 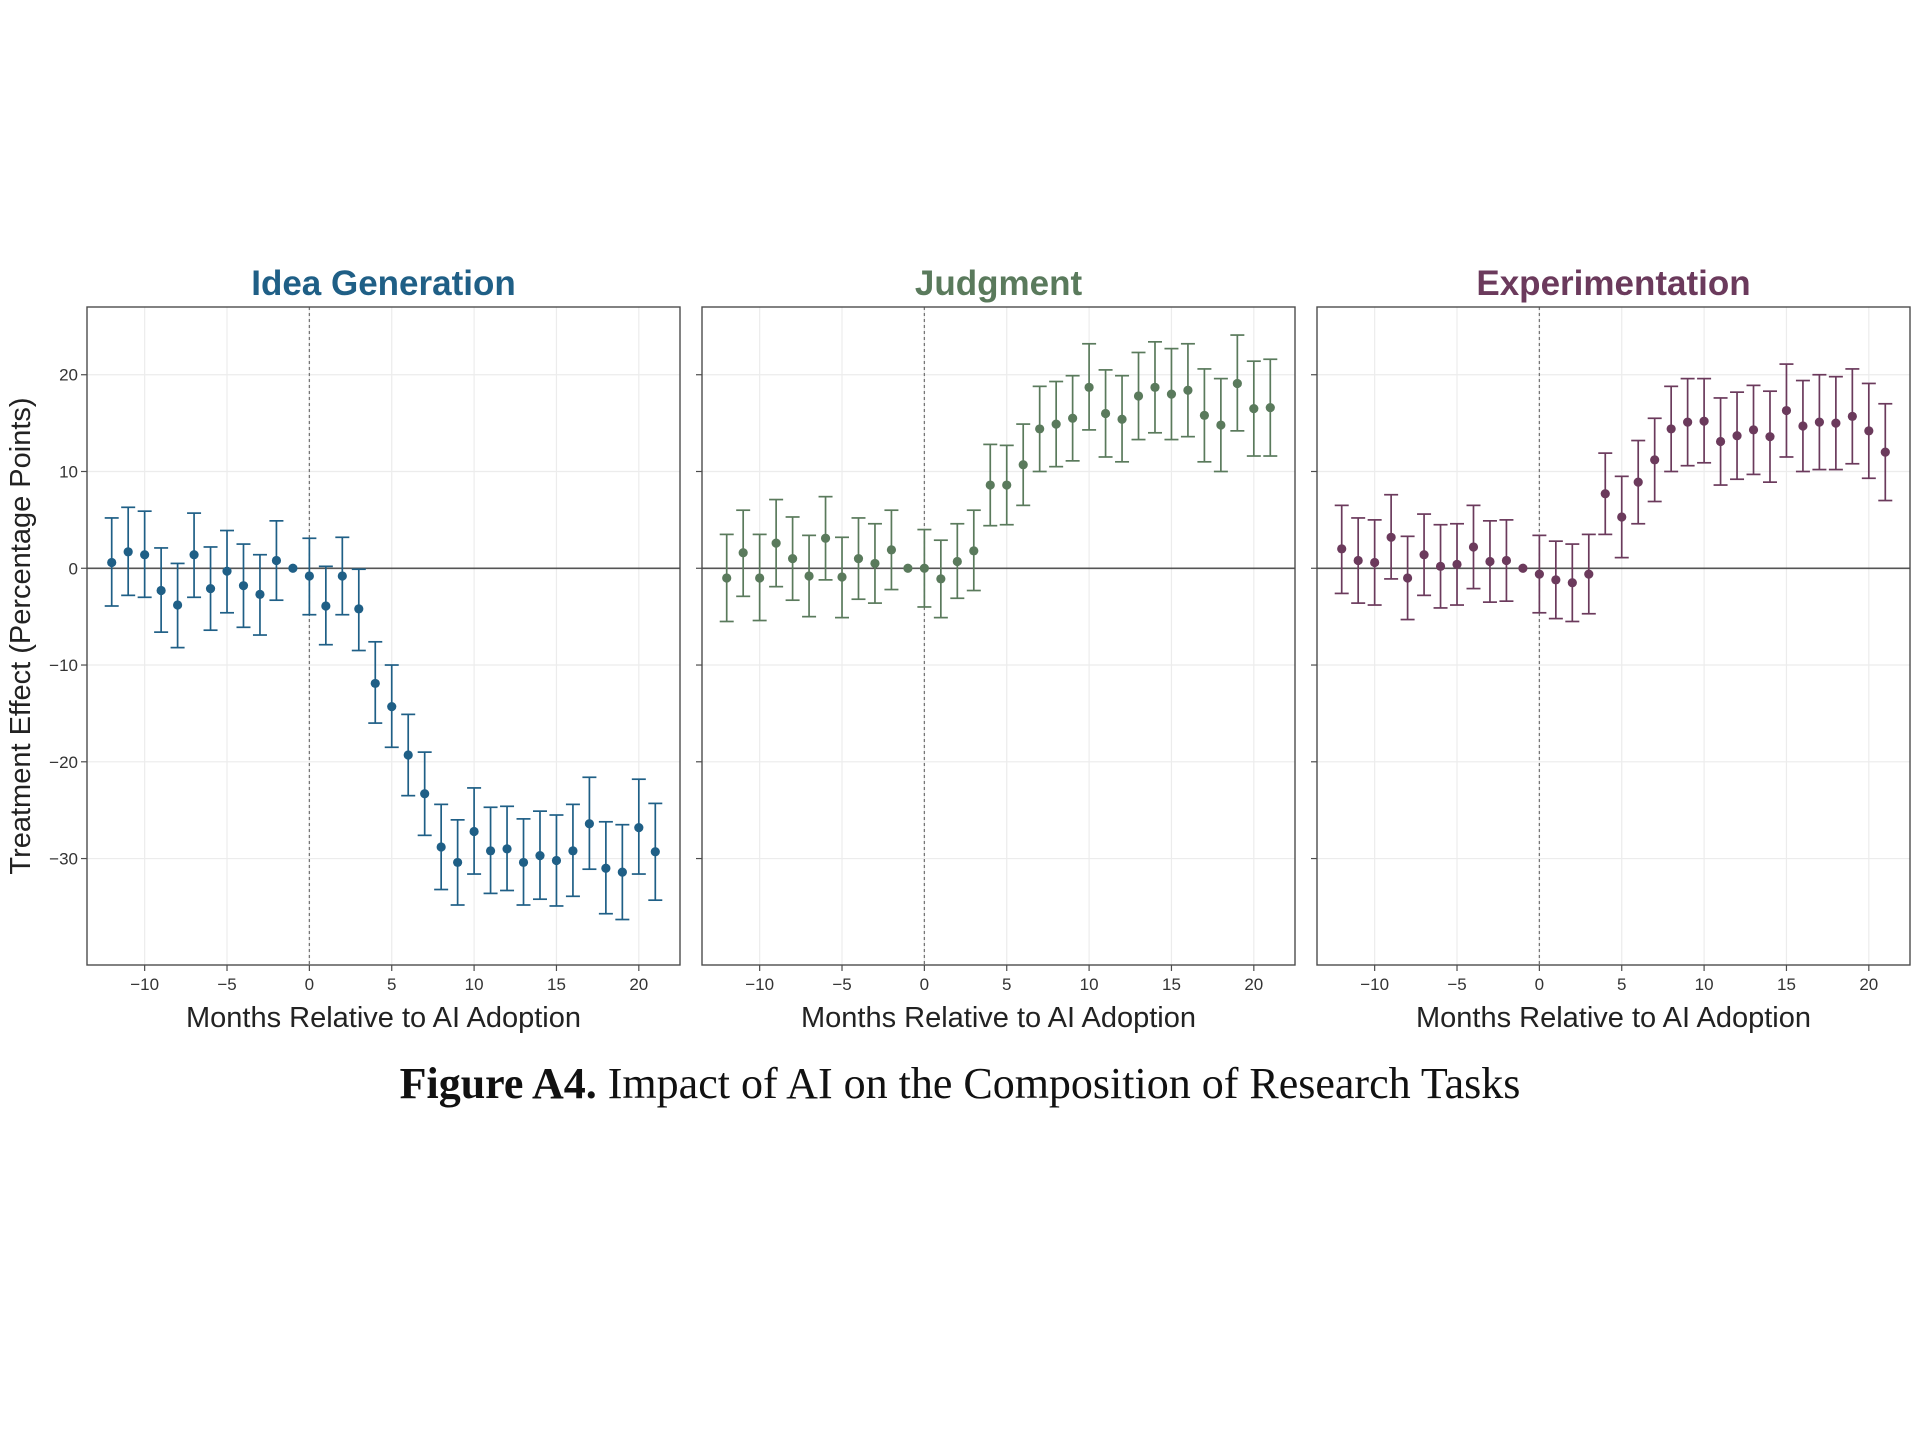 What do you see at coordinates (63, 665) in the screenshot?
I see `y-tick-label: −10` at bounding box center [63, 665].